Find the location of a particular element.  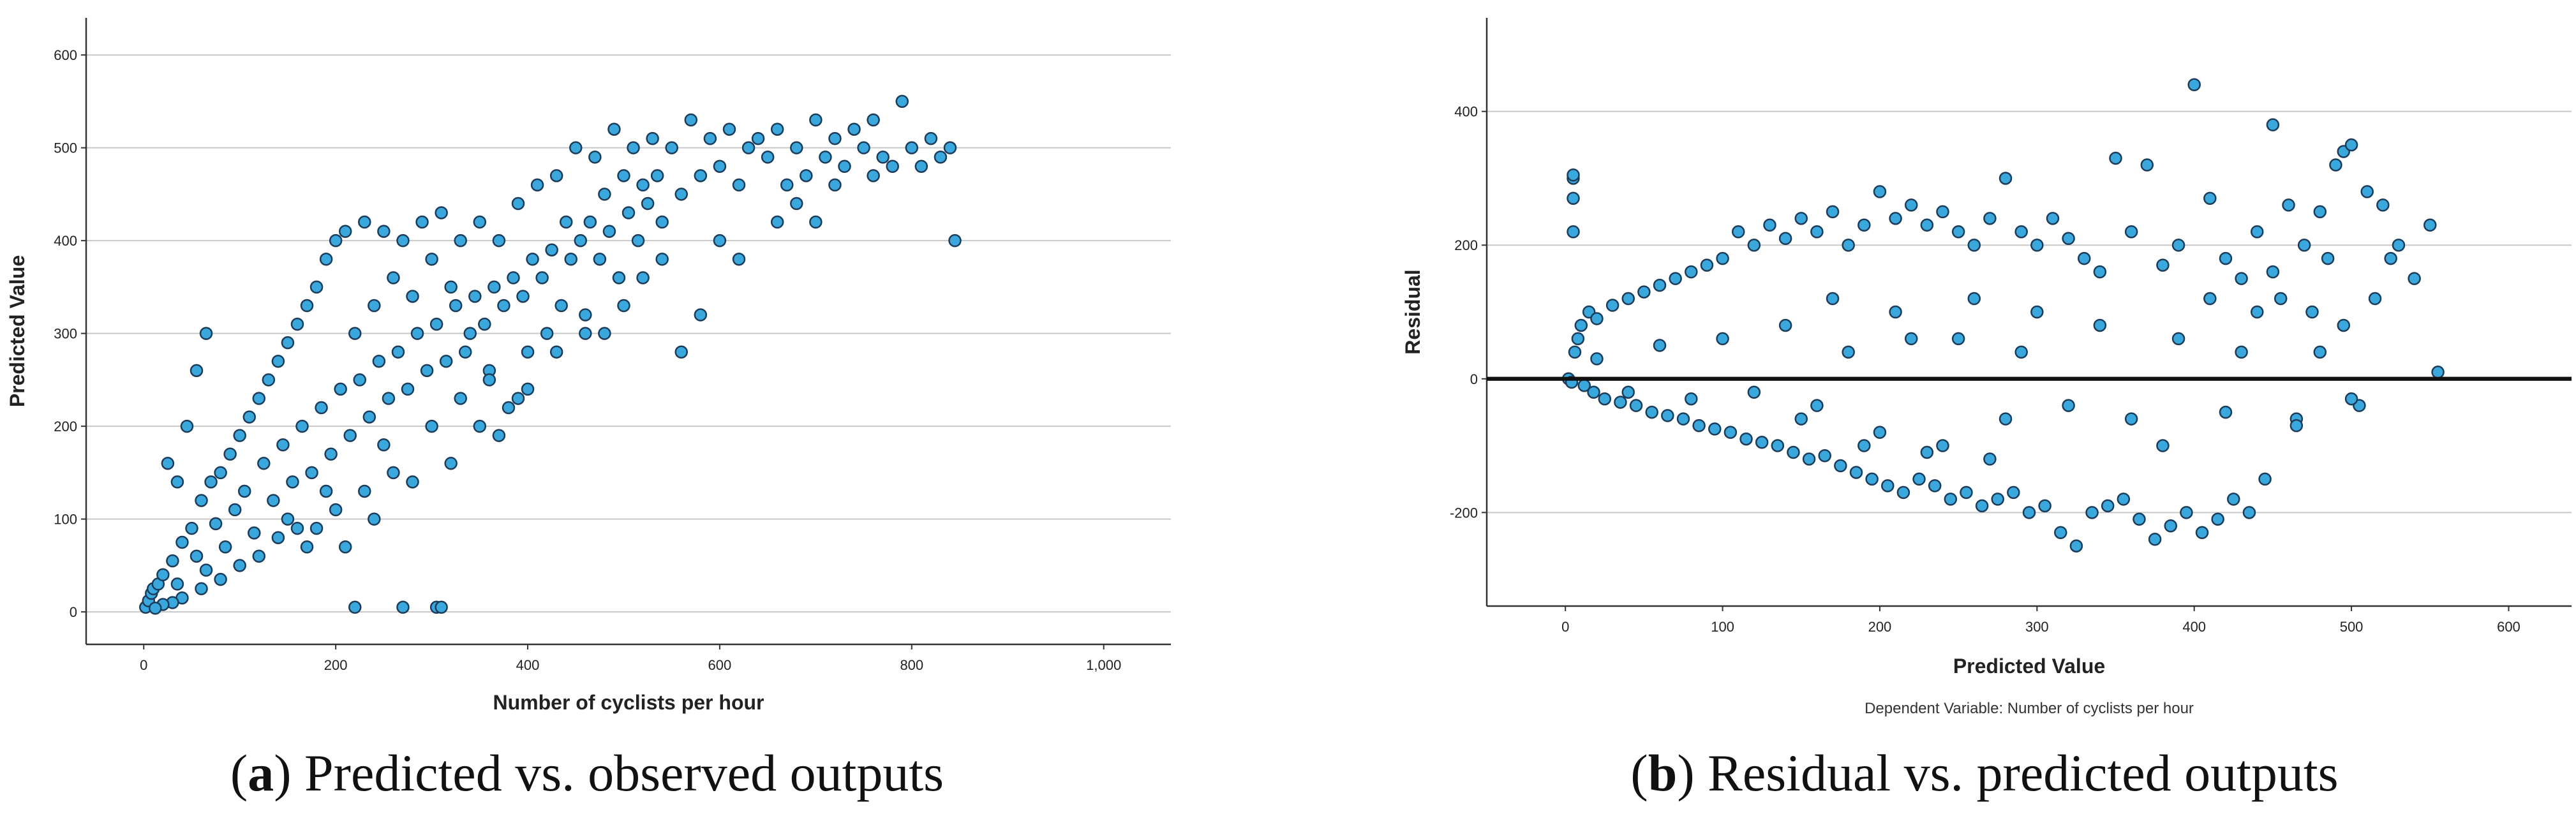

x-tick-label: 100 is located at coordinates (1722, 627).